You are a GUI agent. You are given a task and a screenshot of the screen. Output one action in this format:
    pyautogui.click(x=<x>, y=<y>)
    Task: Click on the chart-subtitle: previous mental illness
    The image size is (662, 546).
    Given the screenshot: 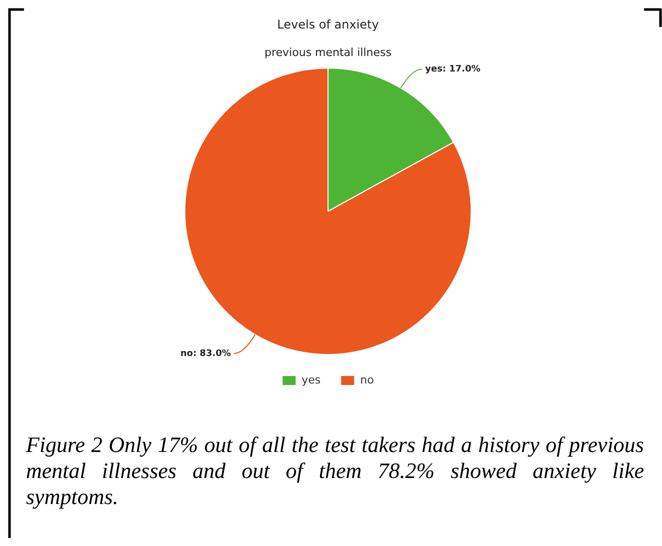 What is the action you would take?
    pyautogui.click(x=328, y=52)
    